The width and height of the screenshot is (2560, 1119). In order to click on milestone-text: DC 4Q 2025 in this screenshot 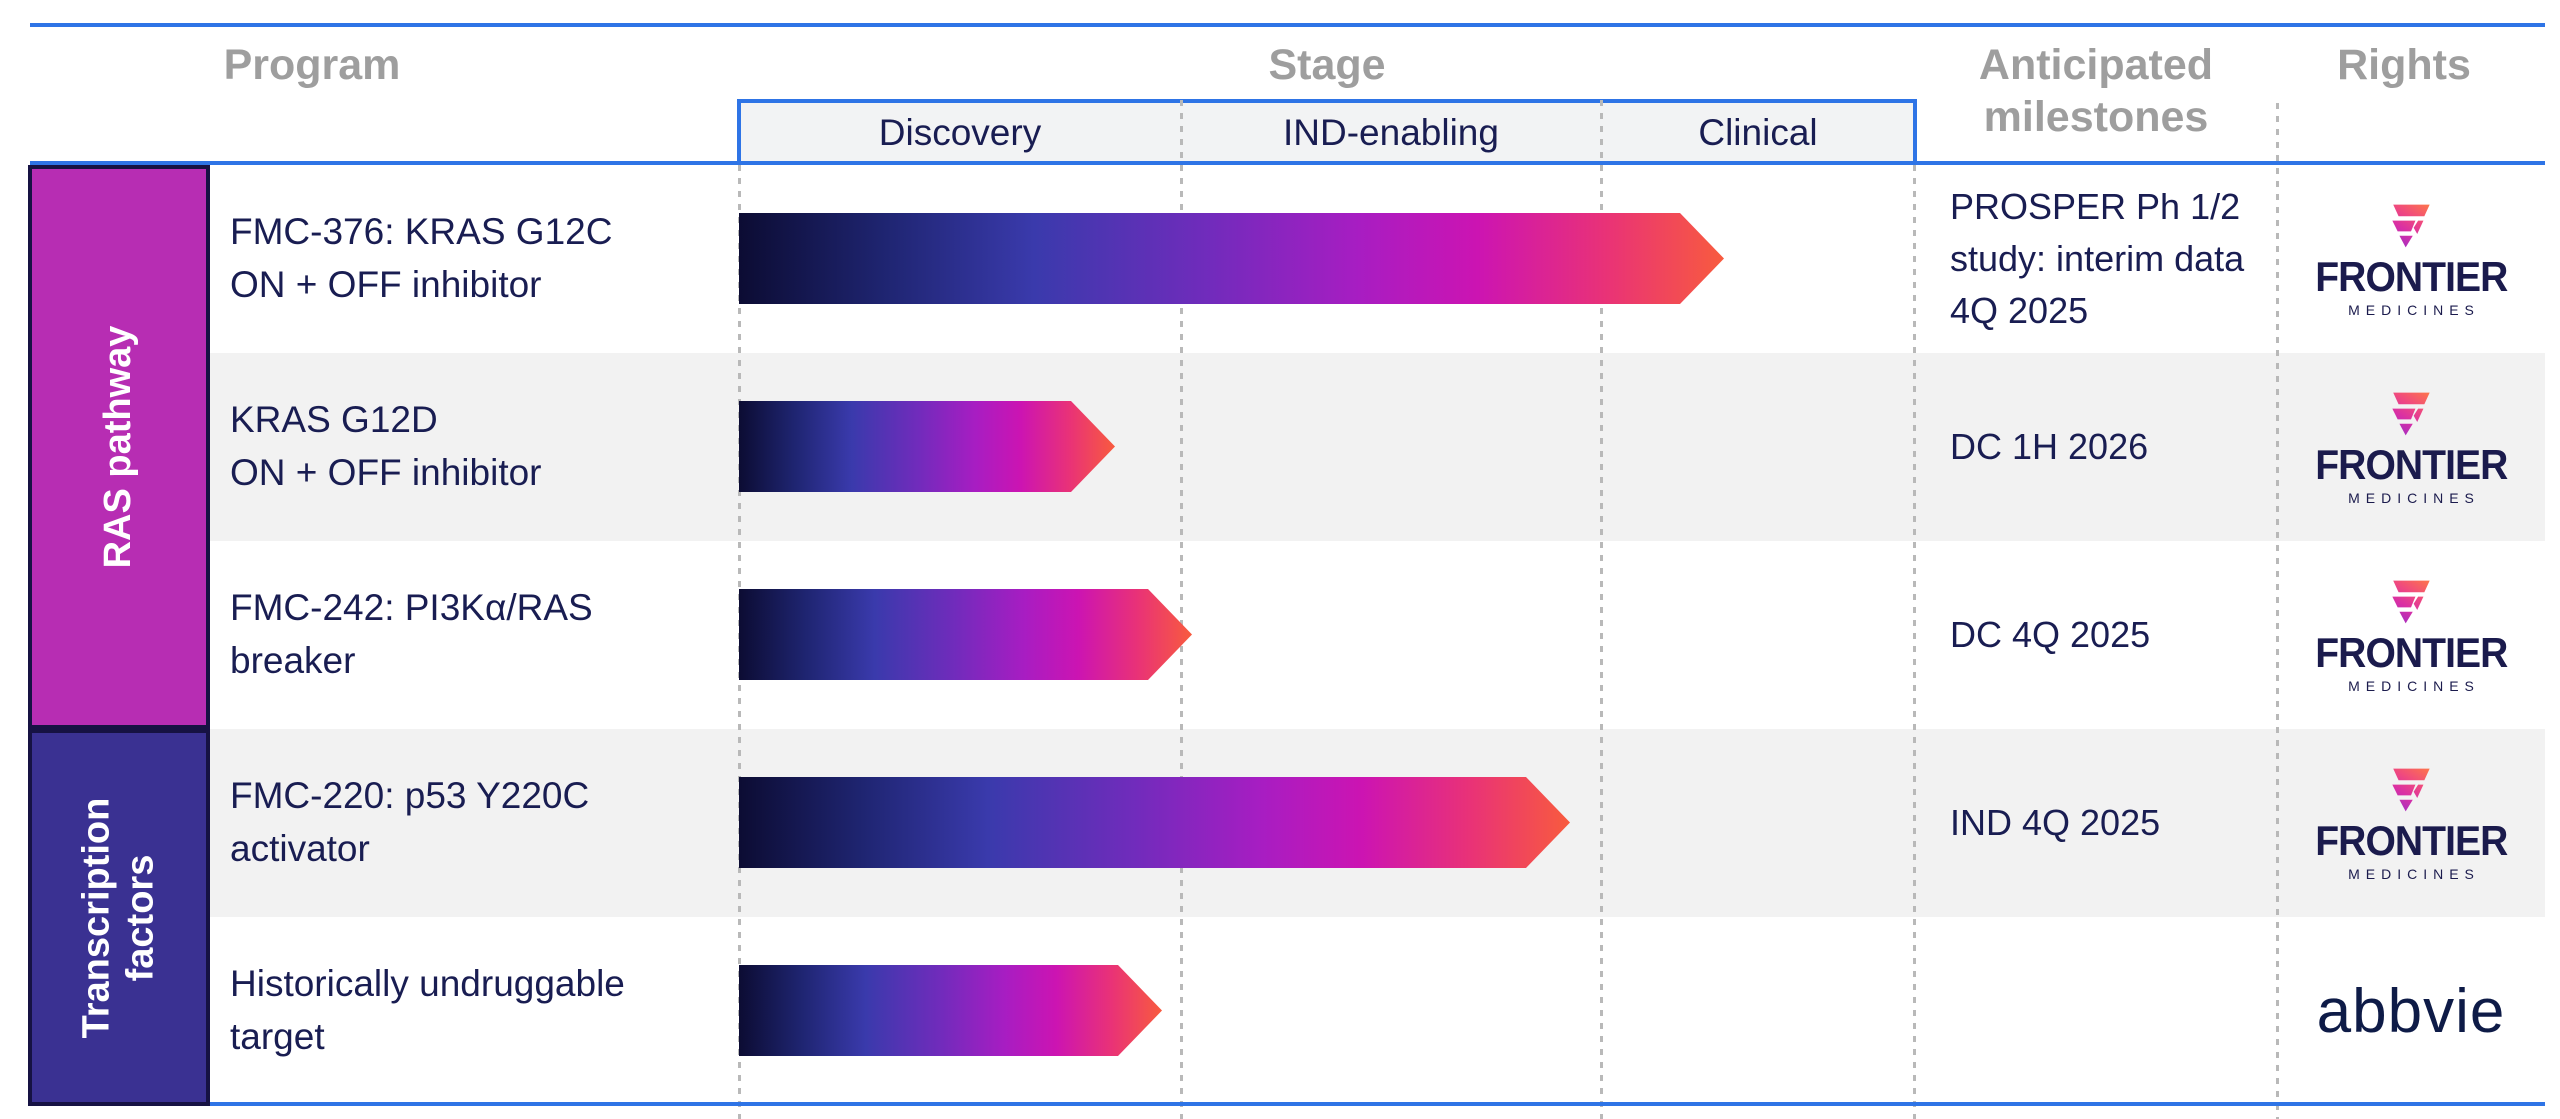, I will do `click(2120, 635)`.